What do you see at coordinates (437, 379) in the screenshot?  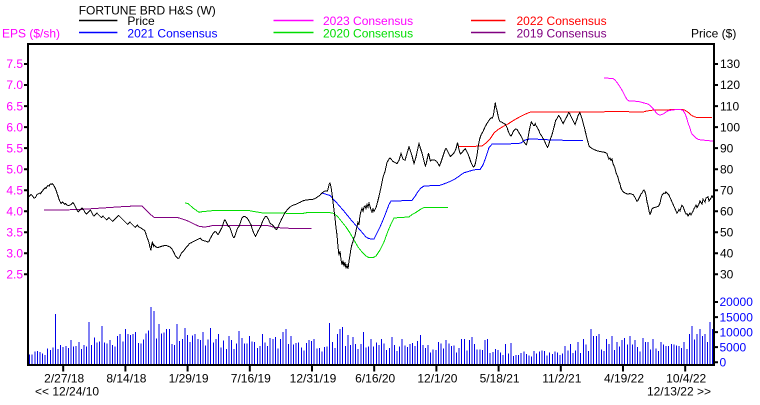 I see `svg-text: 12/1/20` at bounding box center [437, 379].